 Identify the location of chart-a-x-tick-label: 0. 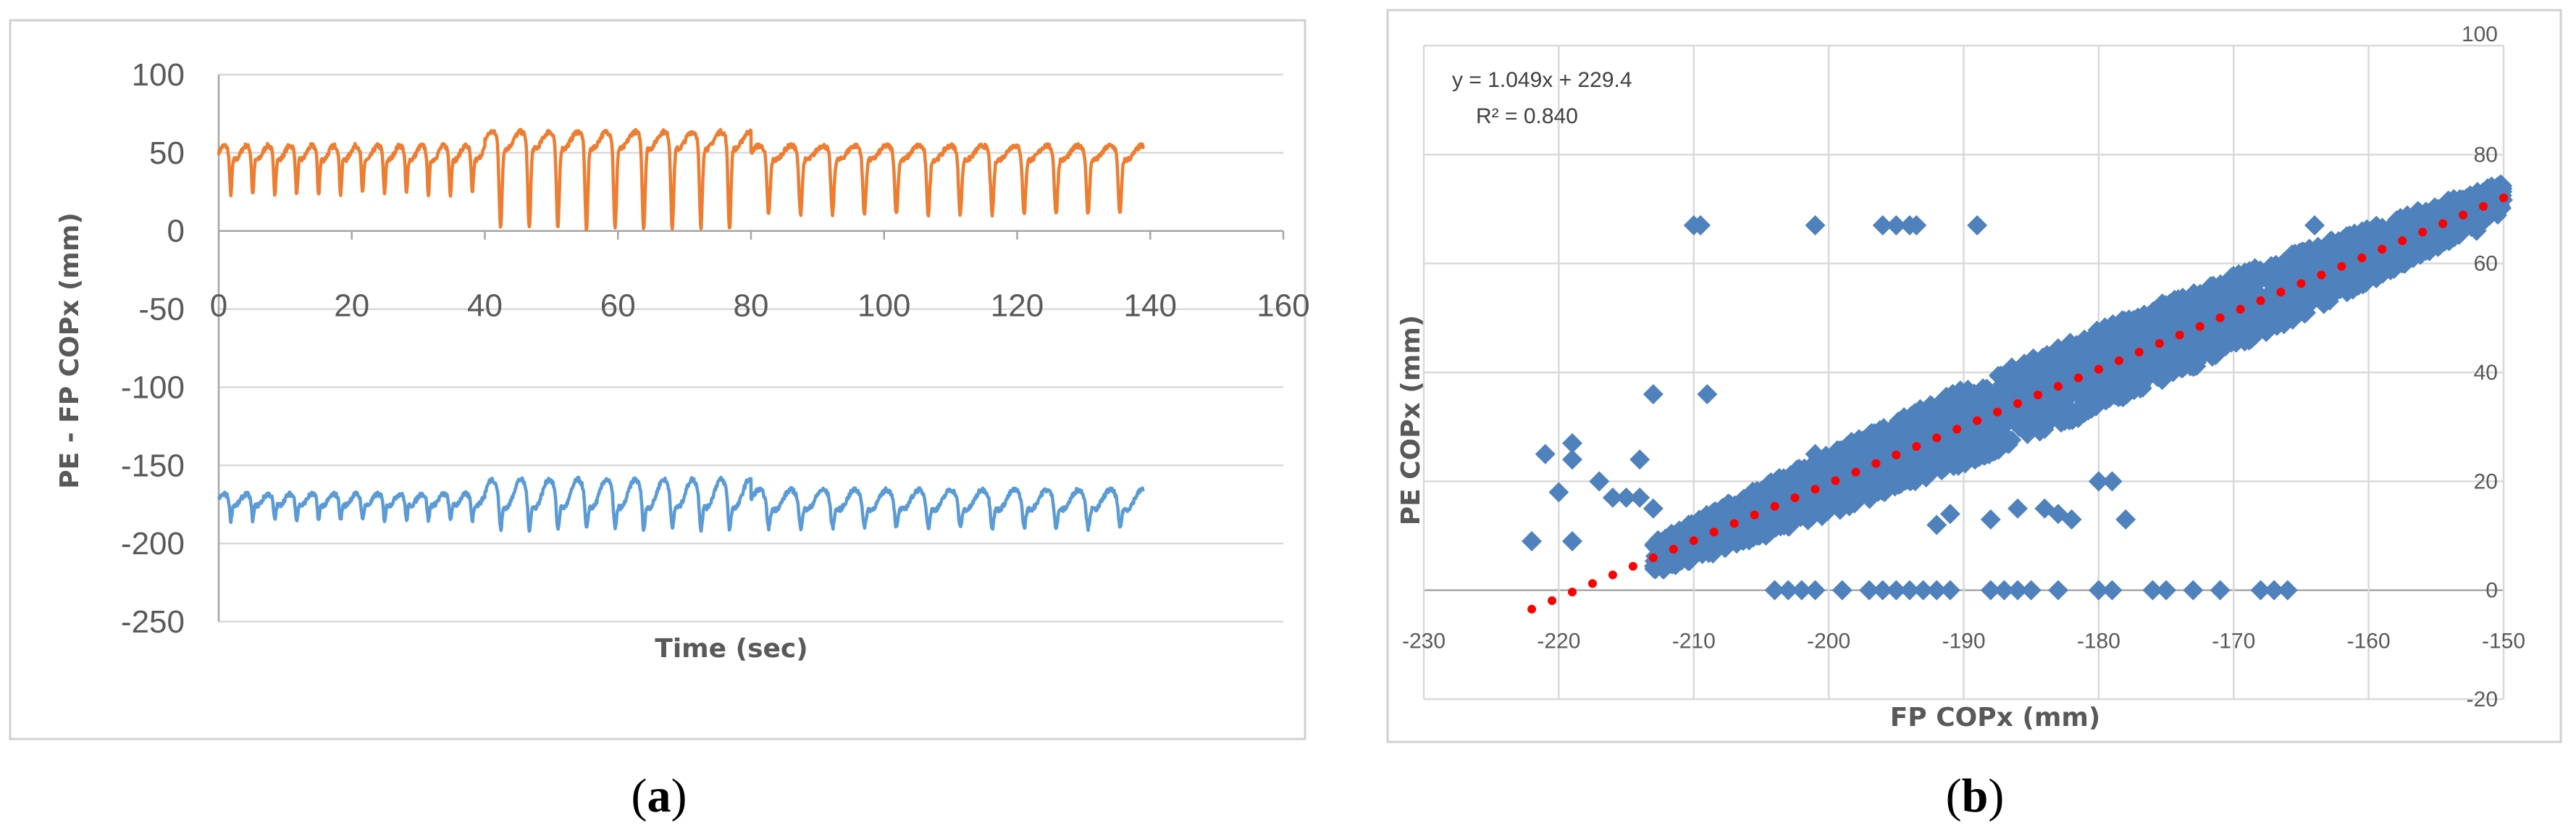
(218, 306).